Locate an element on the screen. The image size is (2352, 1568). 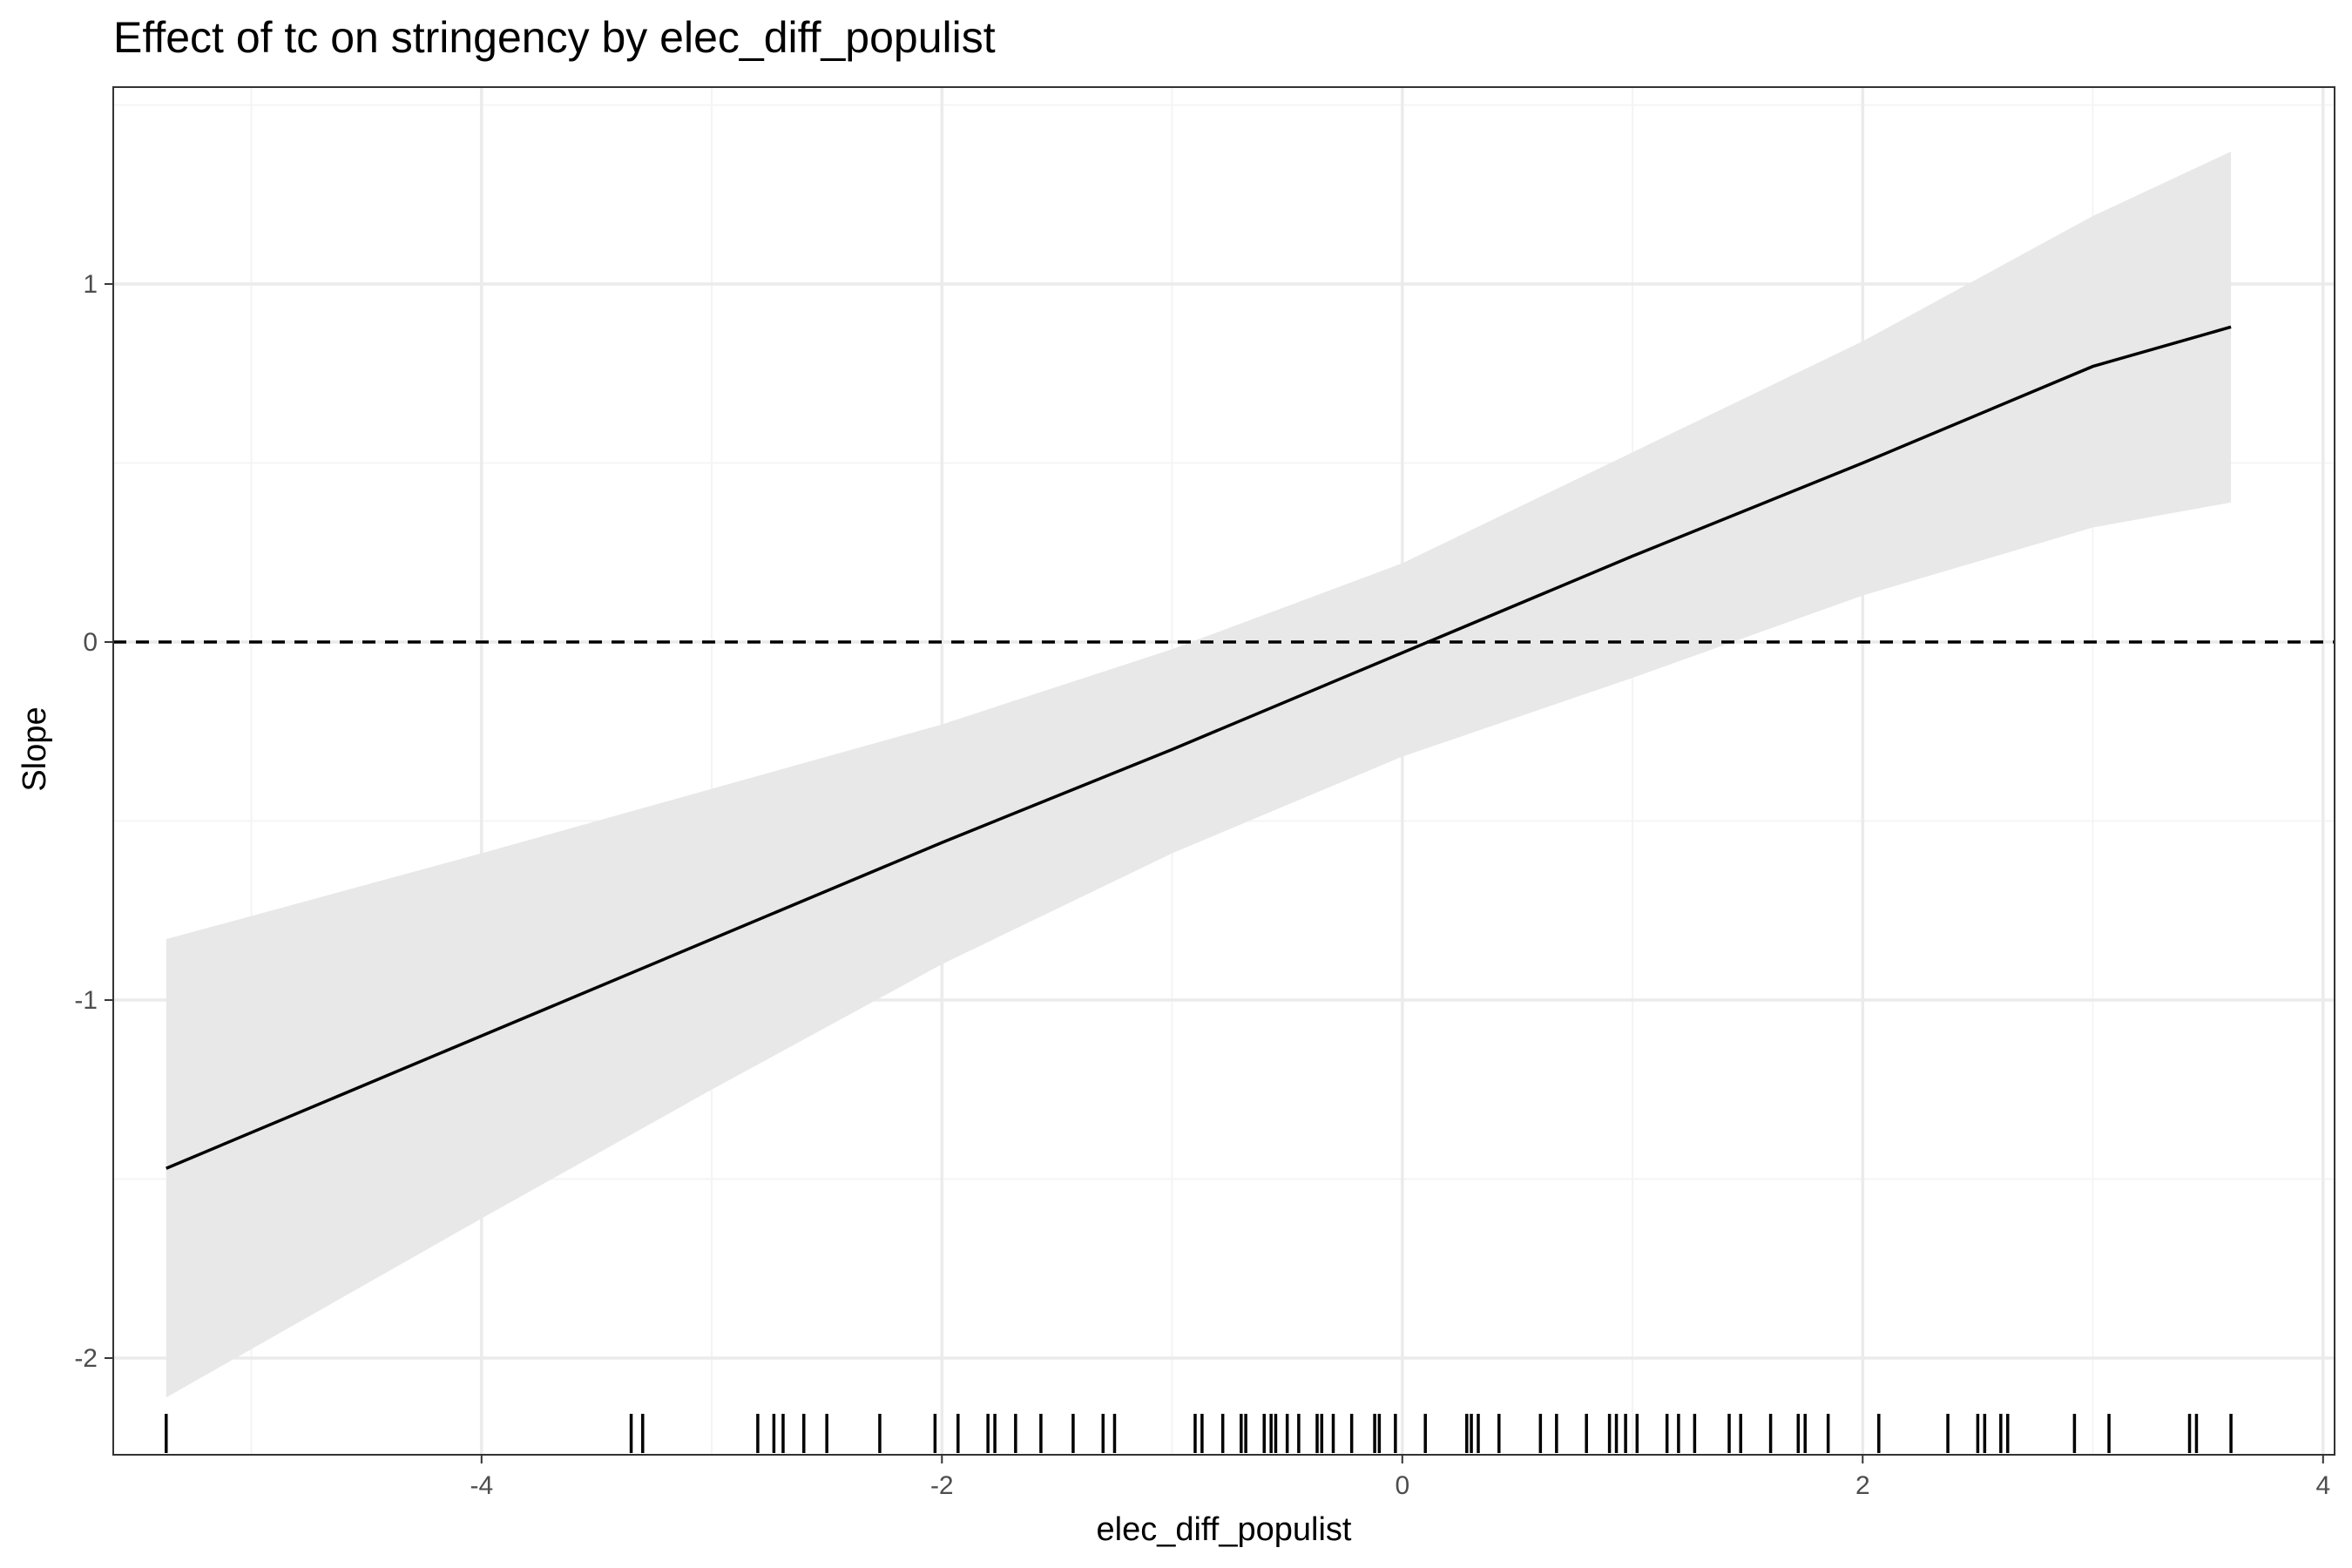
y-tick-label: -1 is located at coordinates (86, 1000).